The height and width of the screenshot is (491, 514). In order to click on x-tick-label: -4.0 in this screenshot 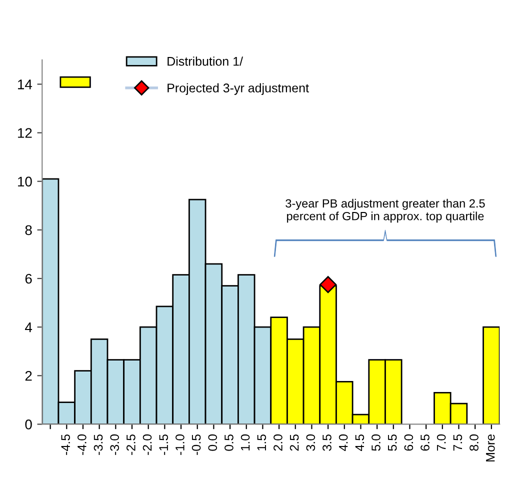, I will do `click(81, 444)`.